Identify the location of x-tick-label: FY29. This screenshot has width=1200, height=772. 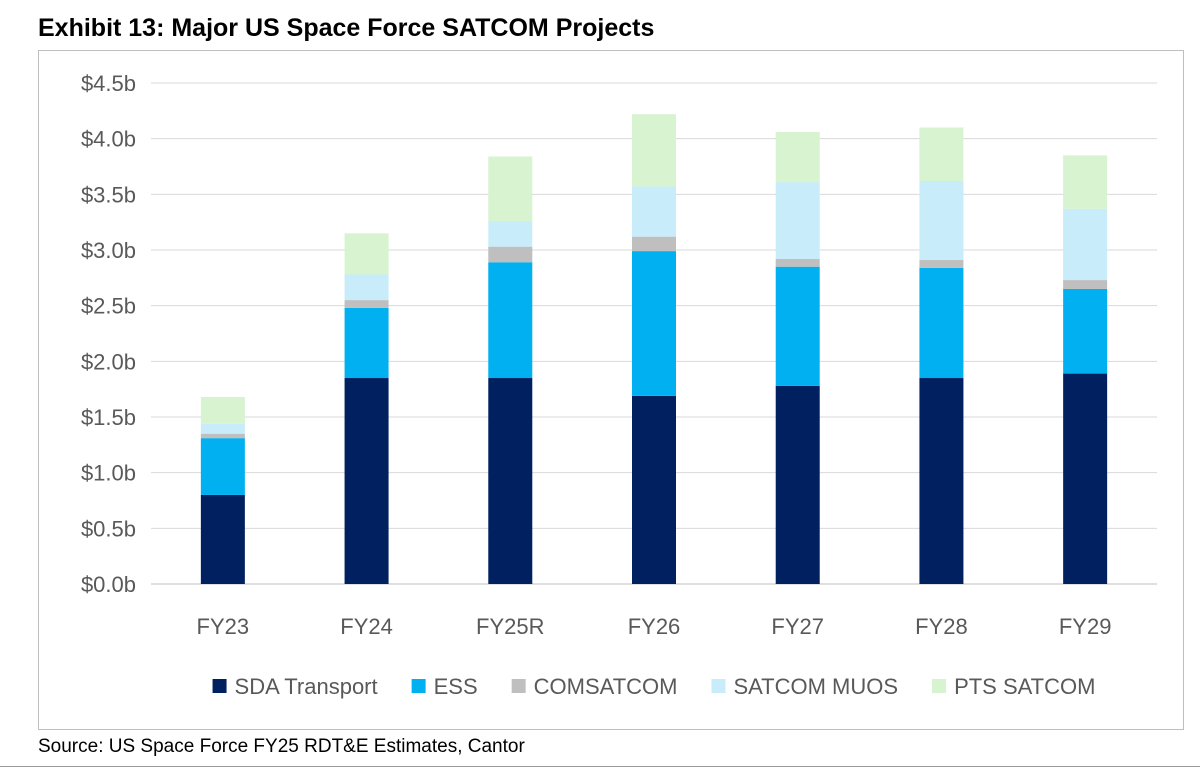
(1085, 626).